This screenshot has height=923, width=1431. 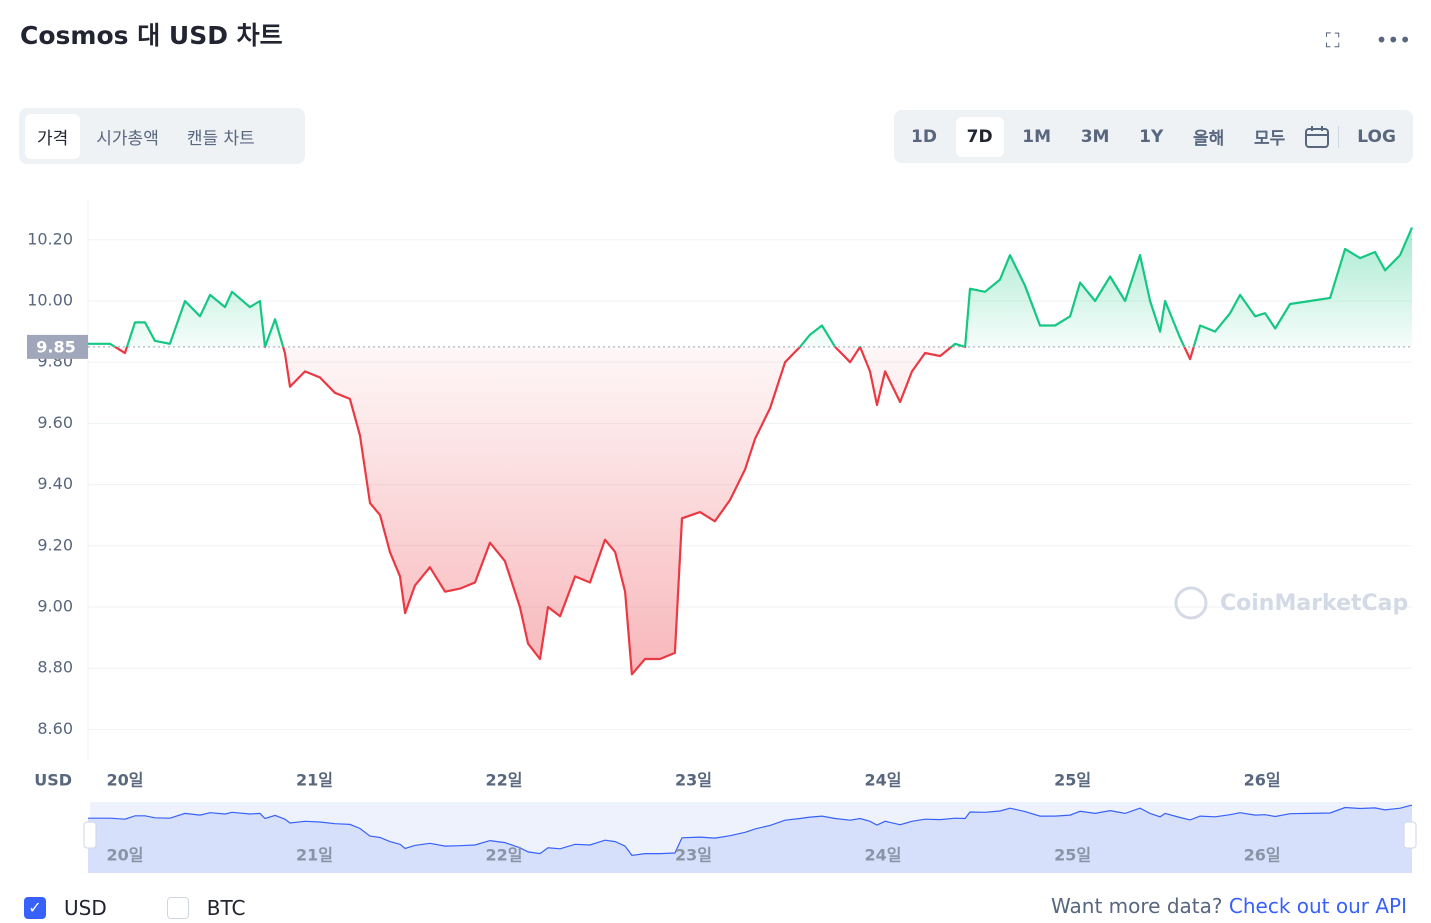 What do you see at coordinates (1137, 906) in the screenshot?
I see `footer-text: Want more data?` at bounding box center [1137, 906].